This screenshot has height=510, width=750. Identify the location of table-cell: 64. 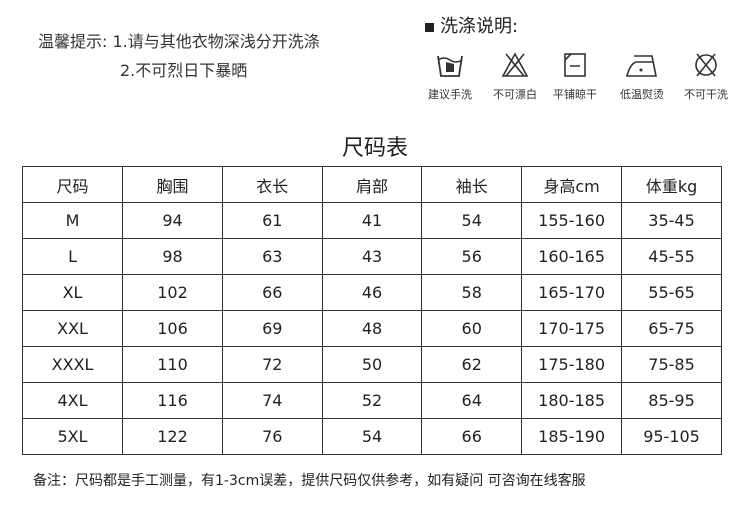
(472, 400).